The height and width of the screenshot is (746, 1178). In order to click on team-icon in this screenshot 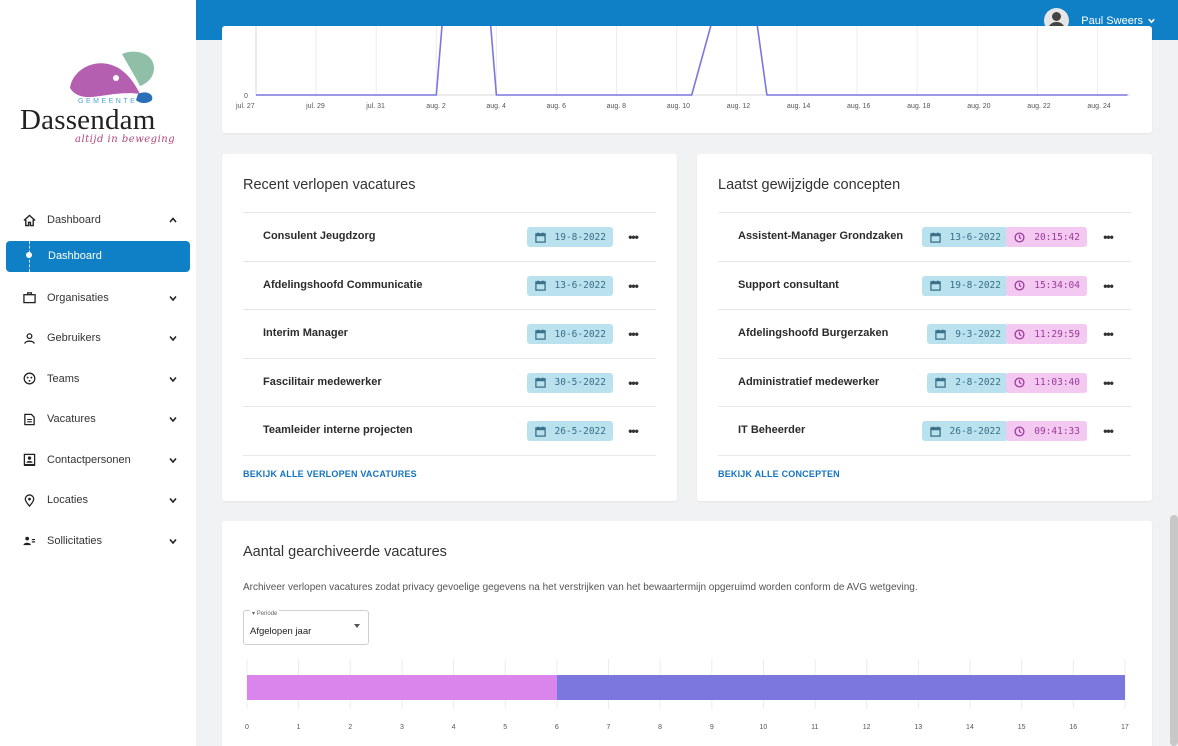, I will do `click(29, 379)`.